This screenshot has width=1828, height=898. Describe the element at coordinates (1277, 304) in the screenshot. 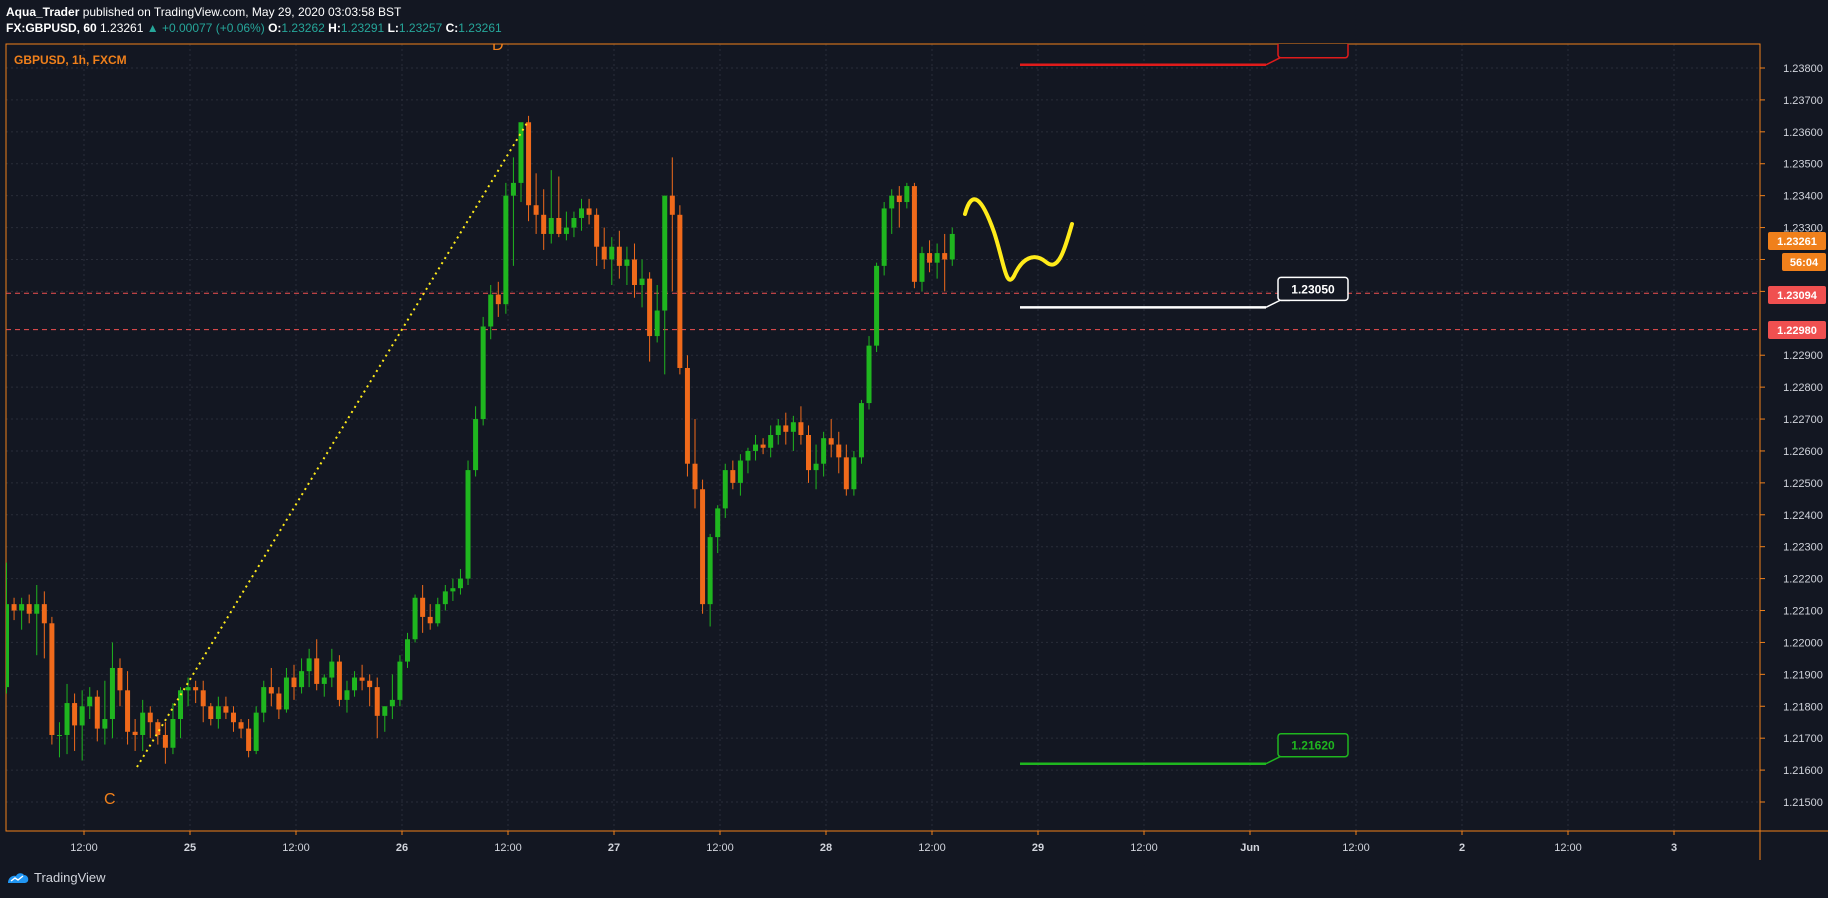

I see `callout-pointer` at that location.